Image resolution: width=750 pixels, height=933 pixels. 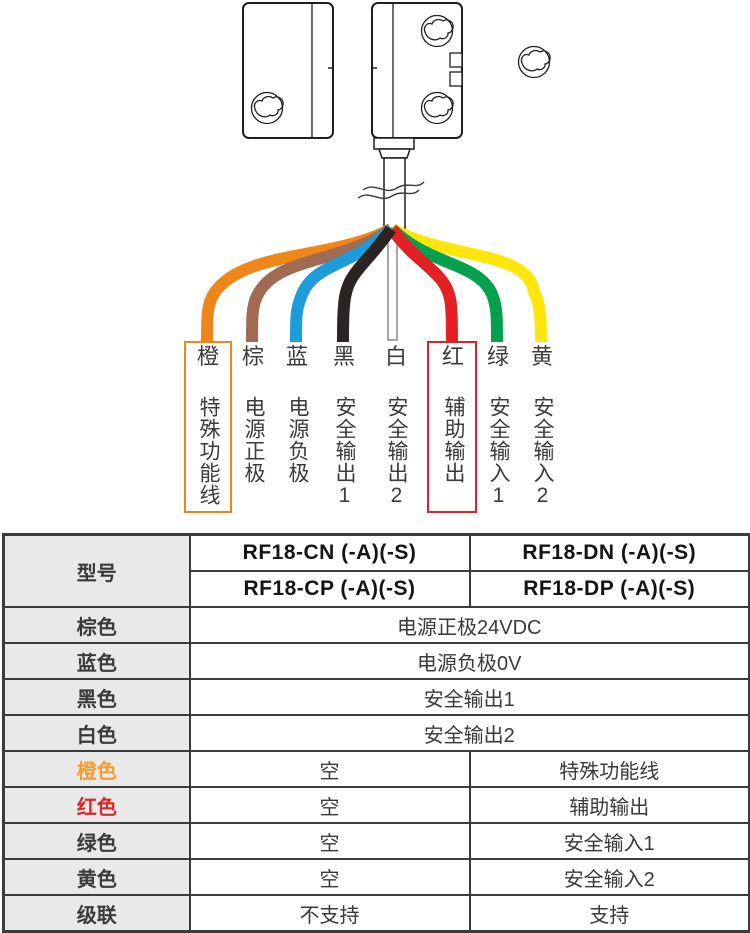 What do you see at coordinates (609, 552) in the screenshot?
I see `model-dn-cell: RF18-DN (-A)(-S)` at bounding box center [609, 552].